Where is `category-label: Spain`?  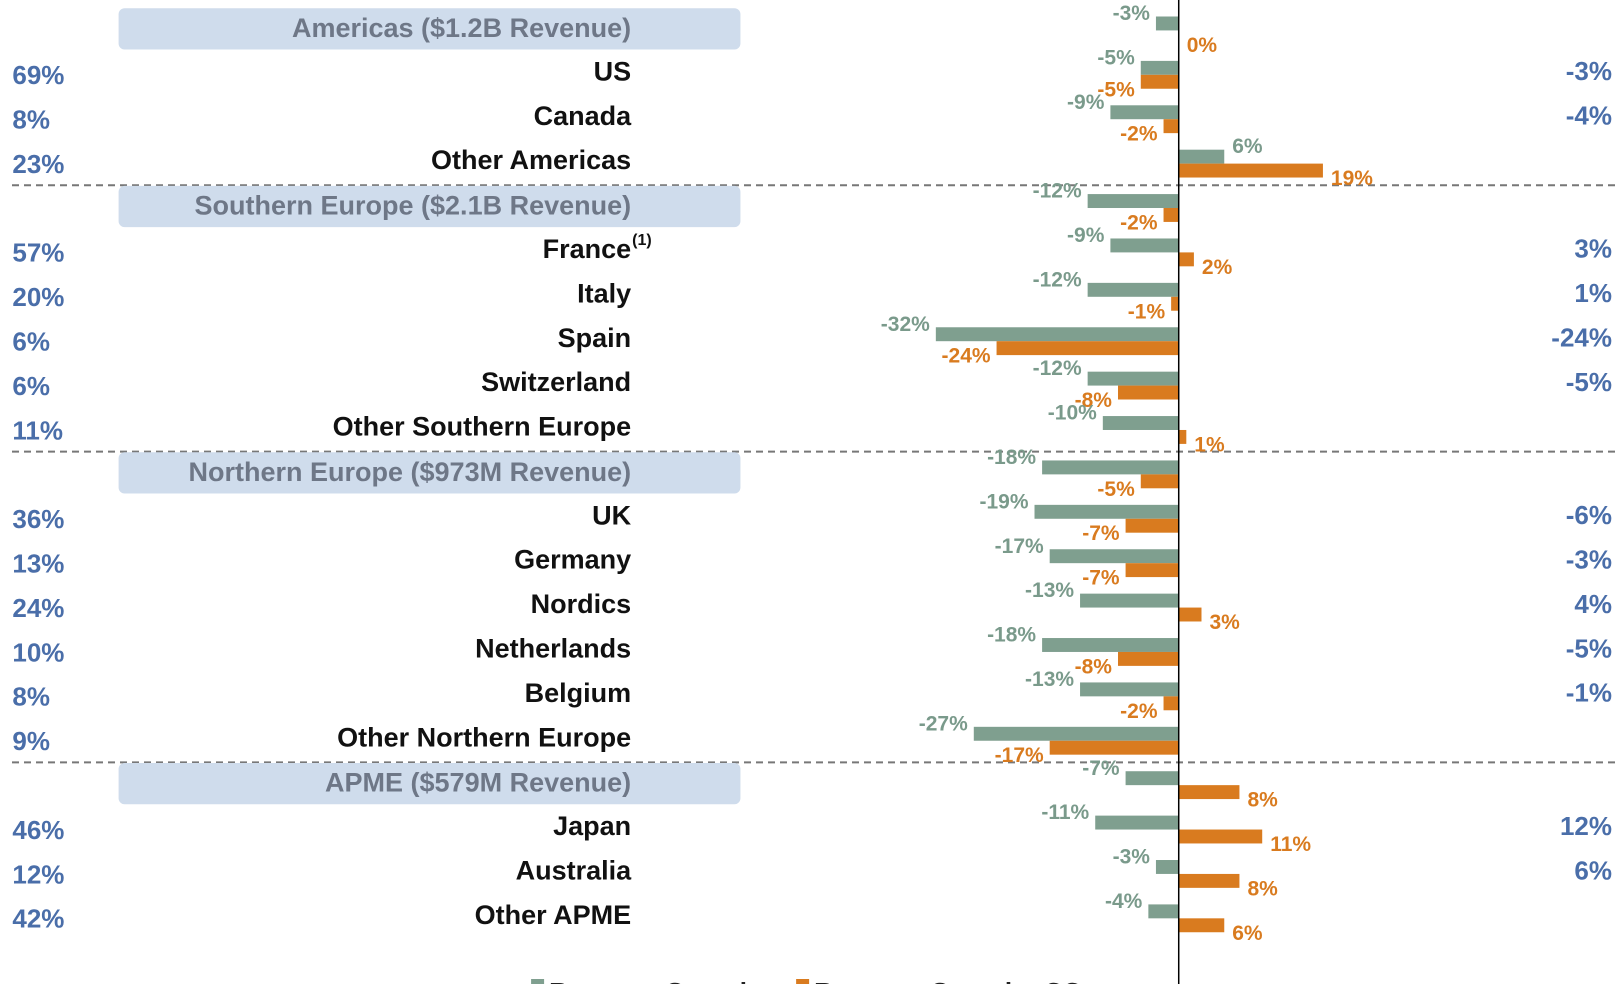
category-label: Spain is located at coordinates (595, 338).